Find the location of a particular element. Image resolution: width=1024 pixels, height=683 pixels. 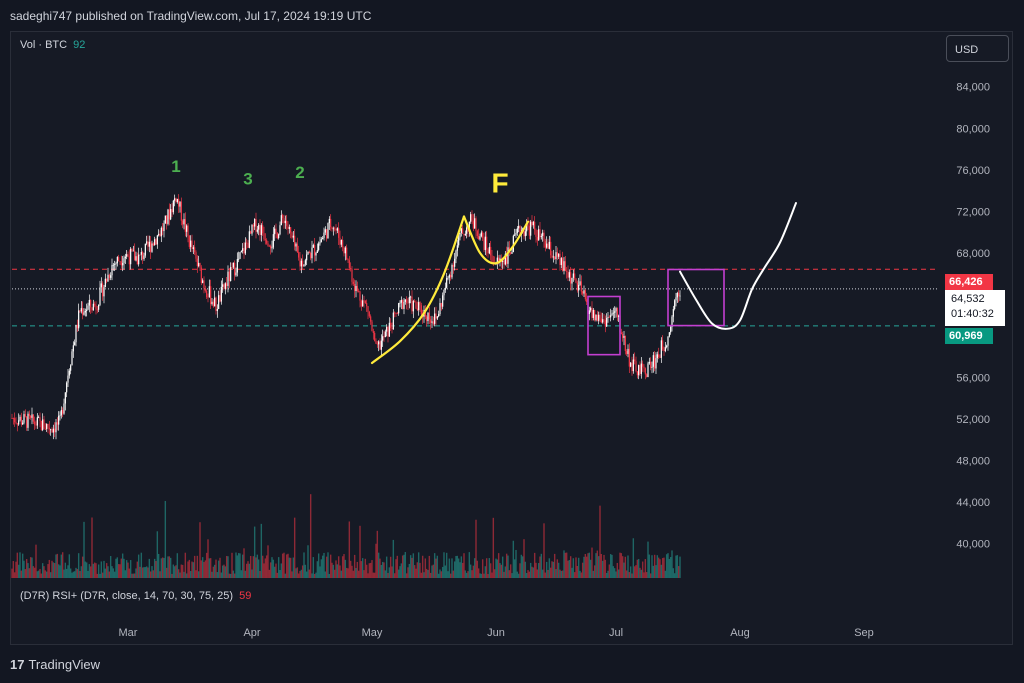

currency-button: USD is located at coordinates (977, 48).